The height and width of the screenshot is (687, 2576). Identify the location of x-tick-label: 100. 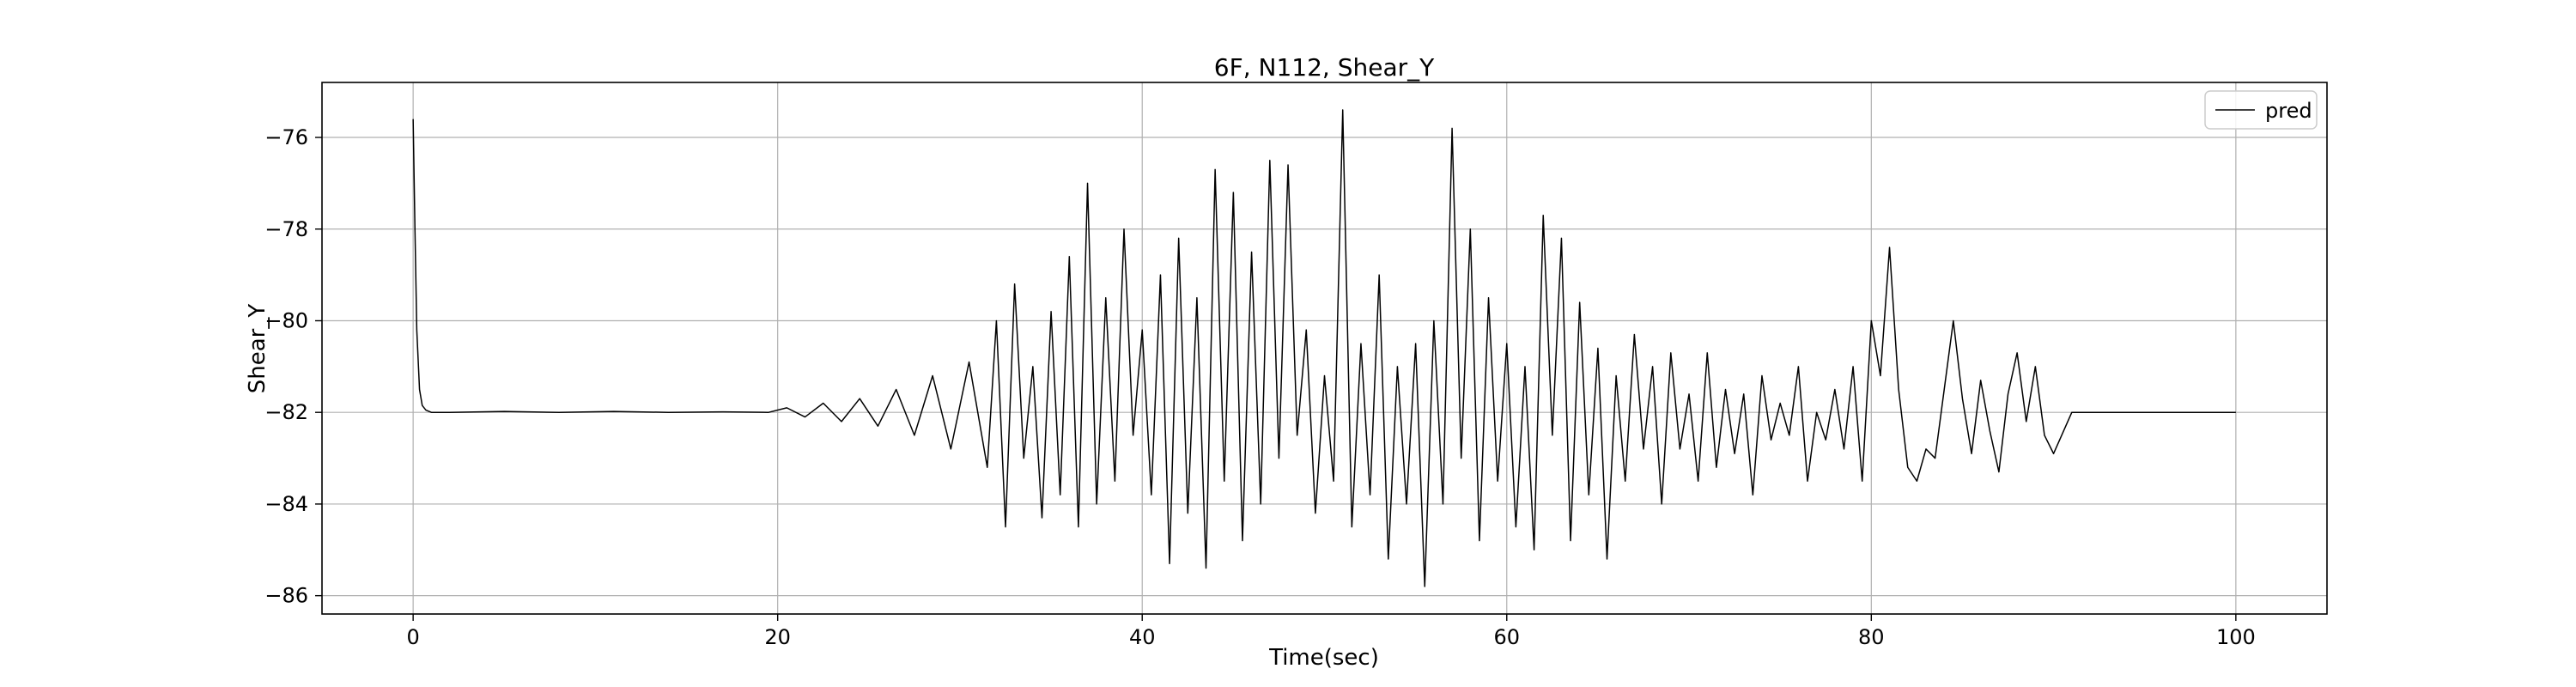
(2236, 637).